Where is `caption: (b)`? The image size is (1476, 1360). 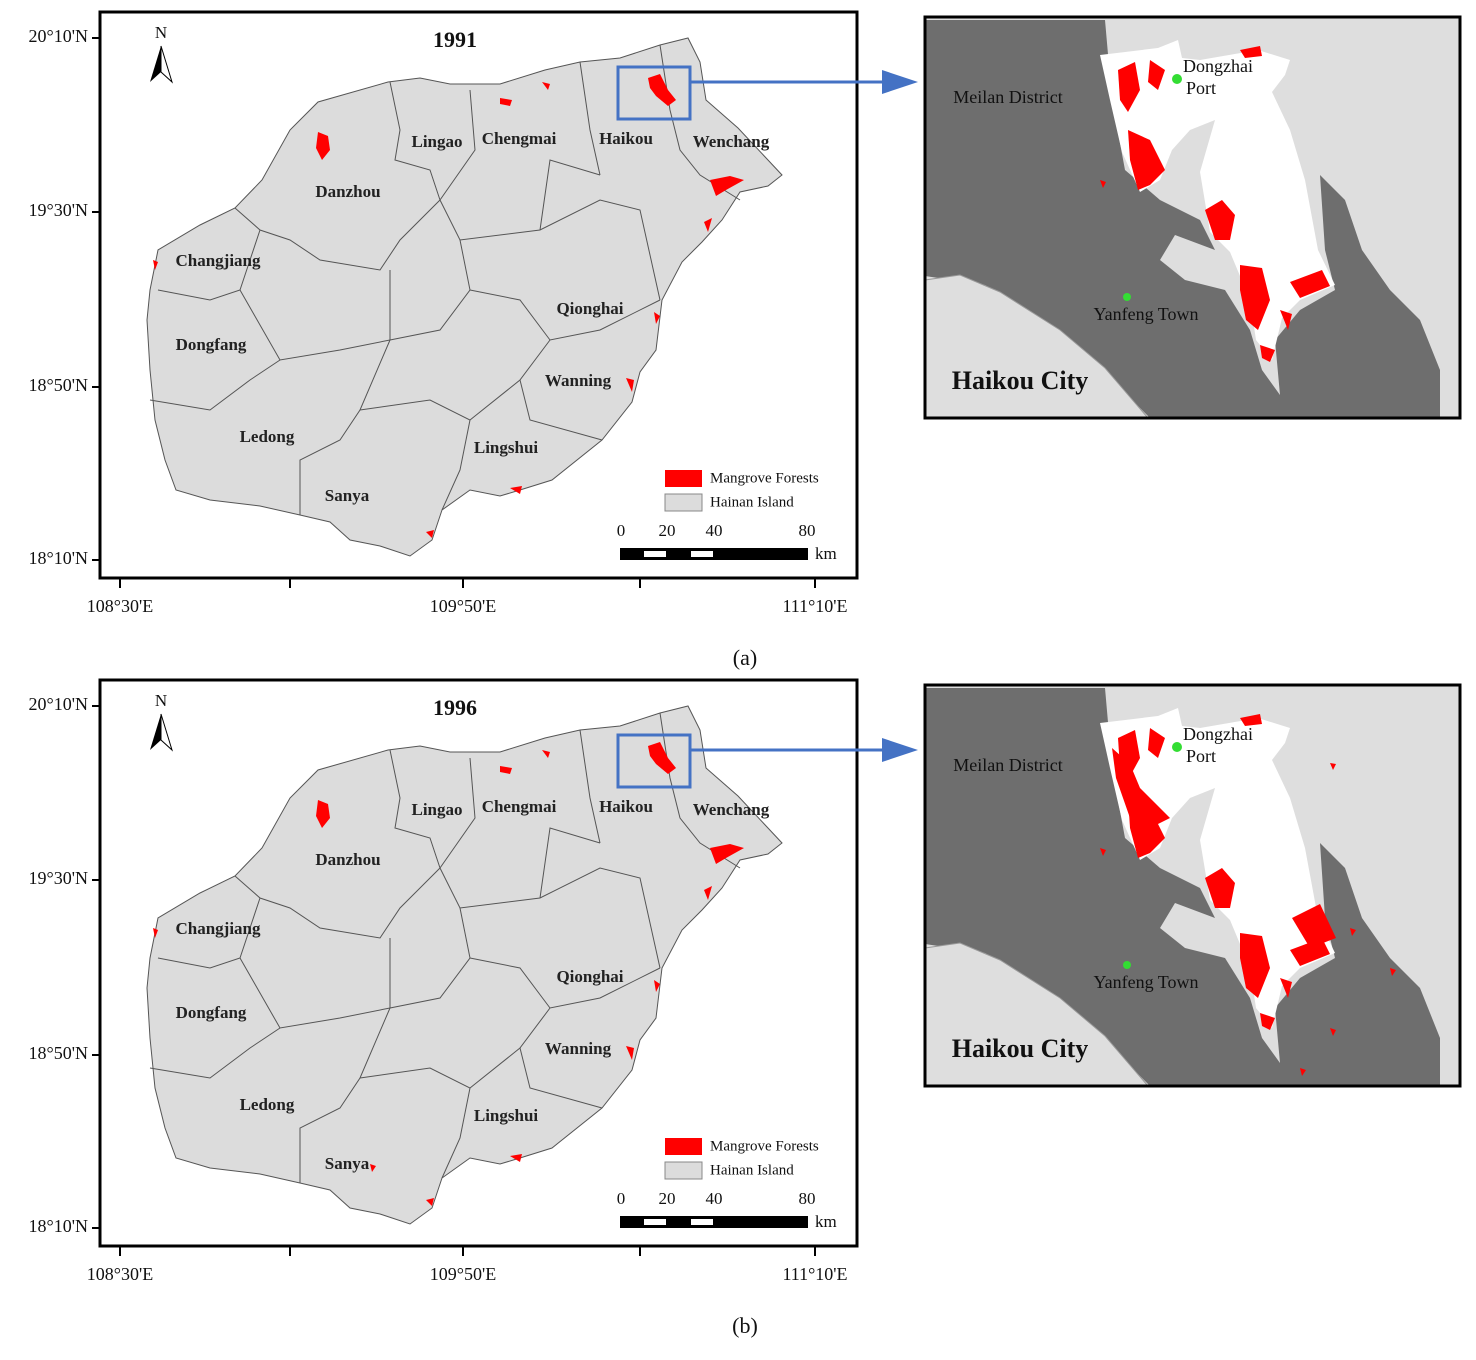
caption: (b) is located at coordinates (745, 1325).